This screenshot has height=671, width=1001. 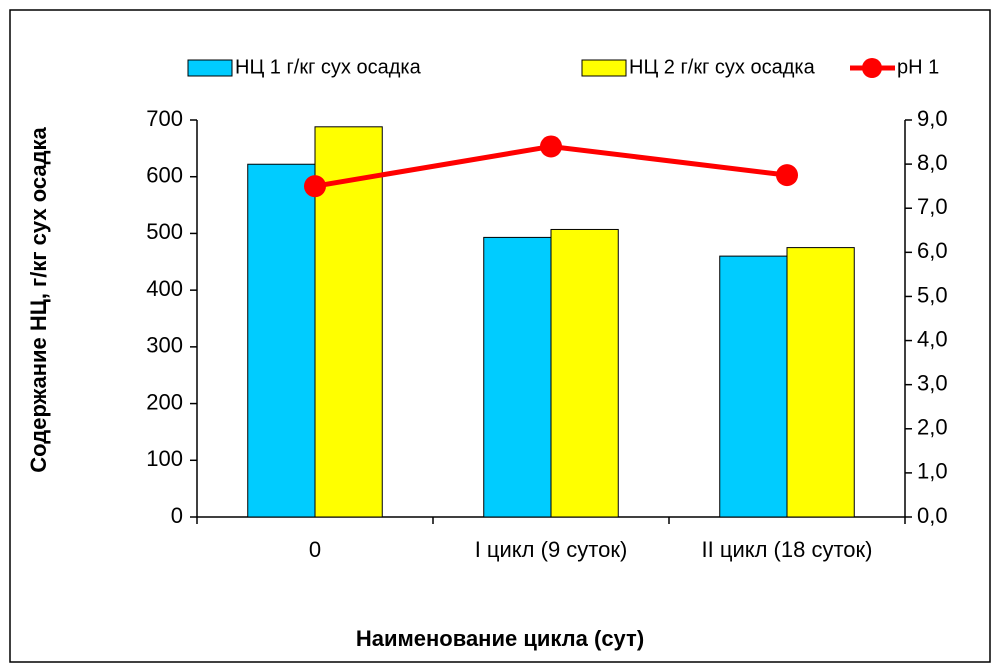 What do you see at coordinates (500, 638) in the screenshot?
I see `x-axis-label: Наименование цикла (сут)` at bounding box center [500, 638].